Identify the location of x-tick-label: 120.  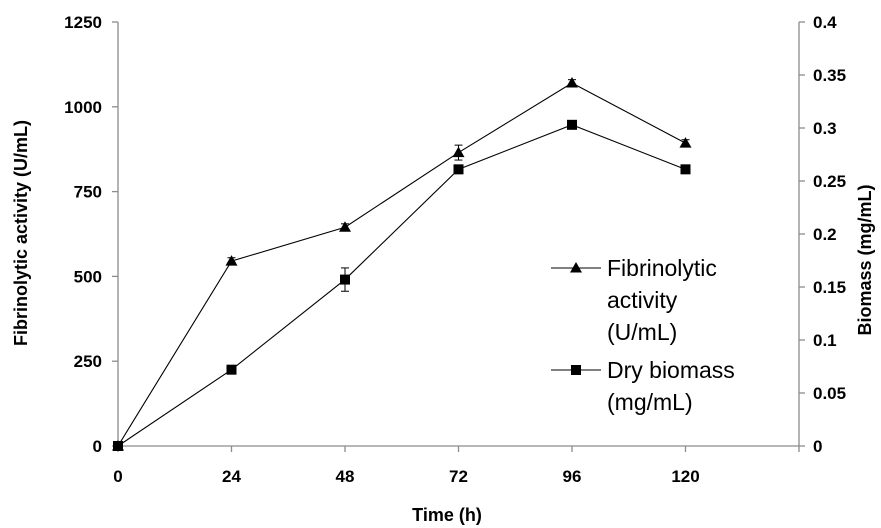
(685, 476).